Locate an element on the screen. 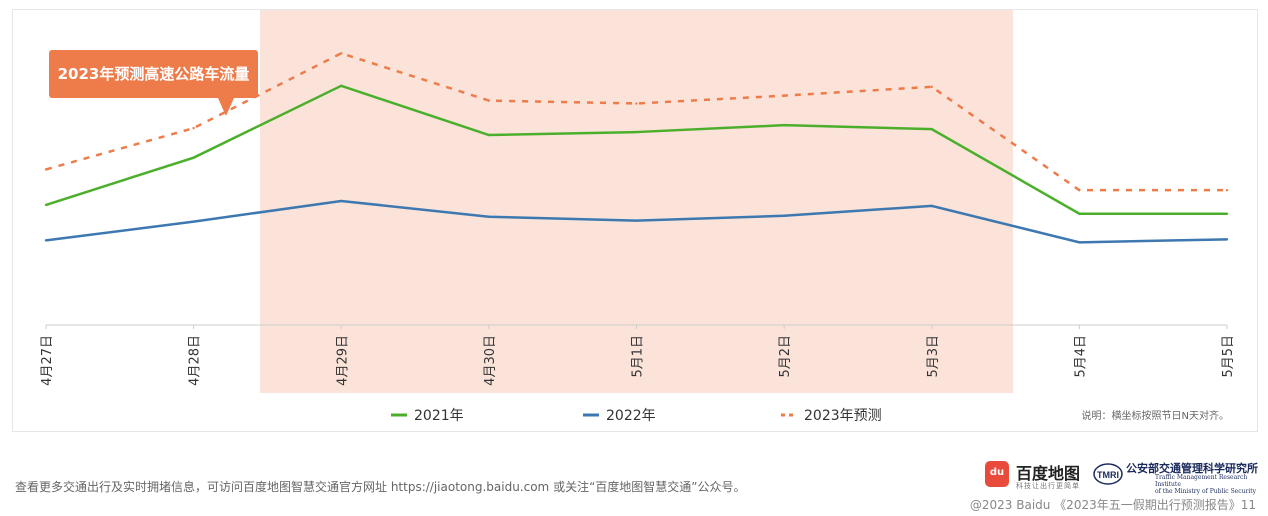 The image size is (1268, 516). callout-pointer is located at coordinates (226, 107).